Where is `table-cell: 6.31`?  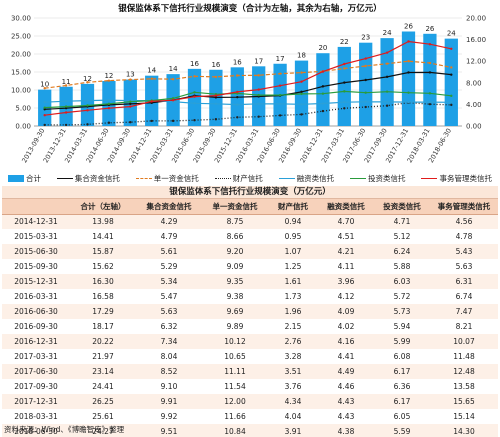 table-cell: 6.31 is located at coordinates (464, 281).